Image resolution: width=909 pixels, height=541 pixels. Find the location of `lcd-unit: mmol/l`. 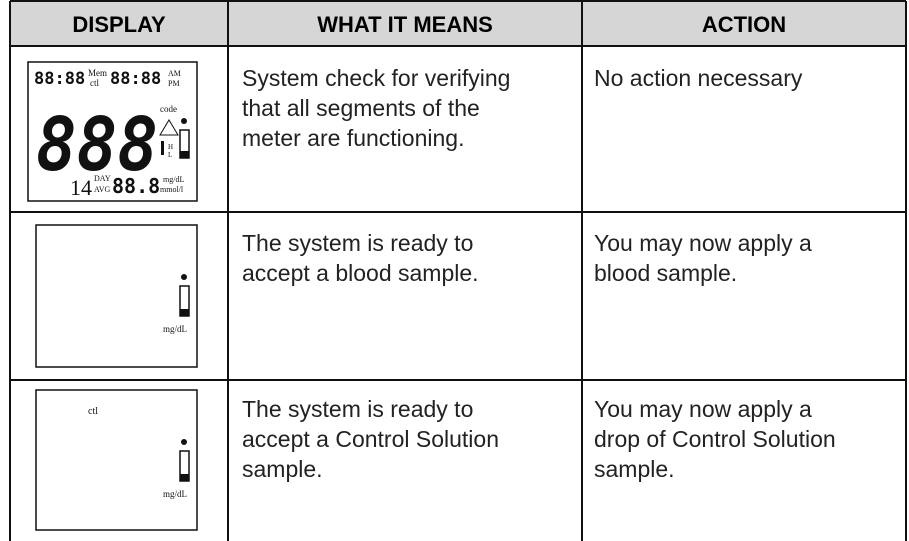

lcd-unit: mmol/l is located at coordinates (172, 189).